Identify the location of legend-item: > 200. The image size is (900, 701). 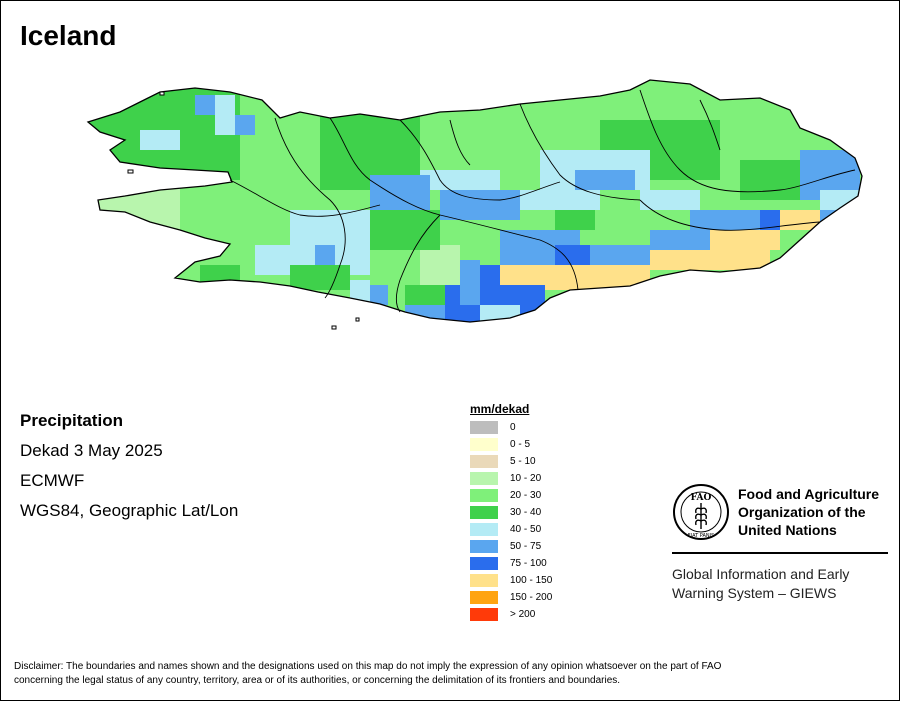
(511, 614).